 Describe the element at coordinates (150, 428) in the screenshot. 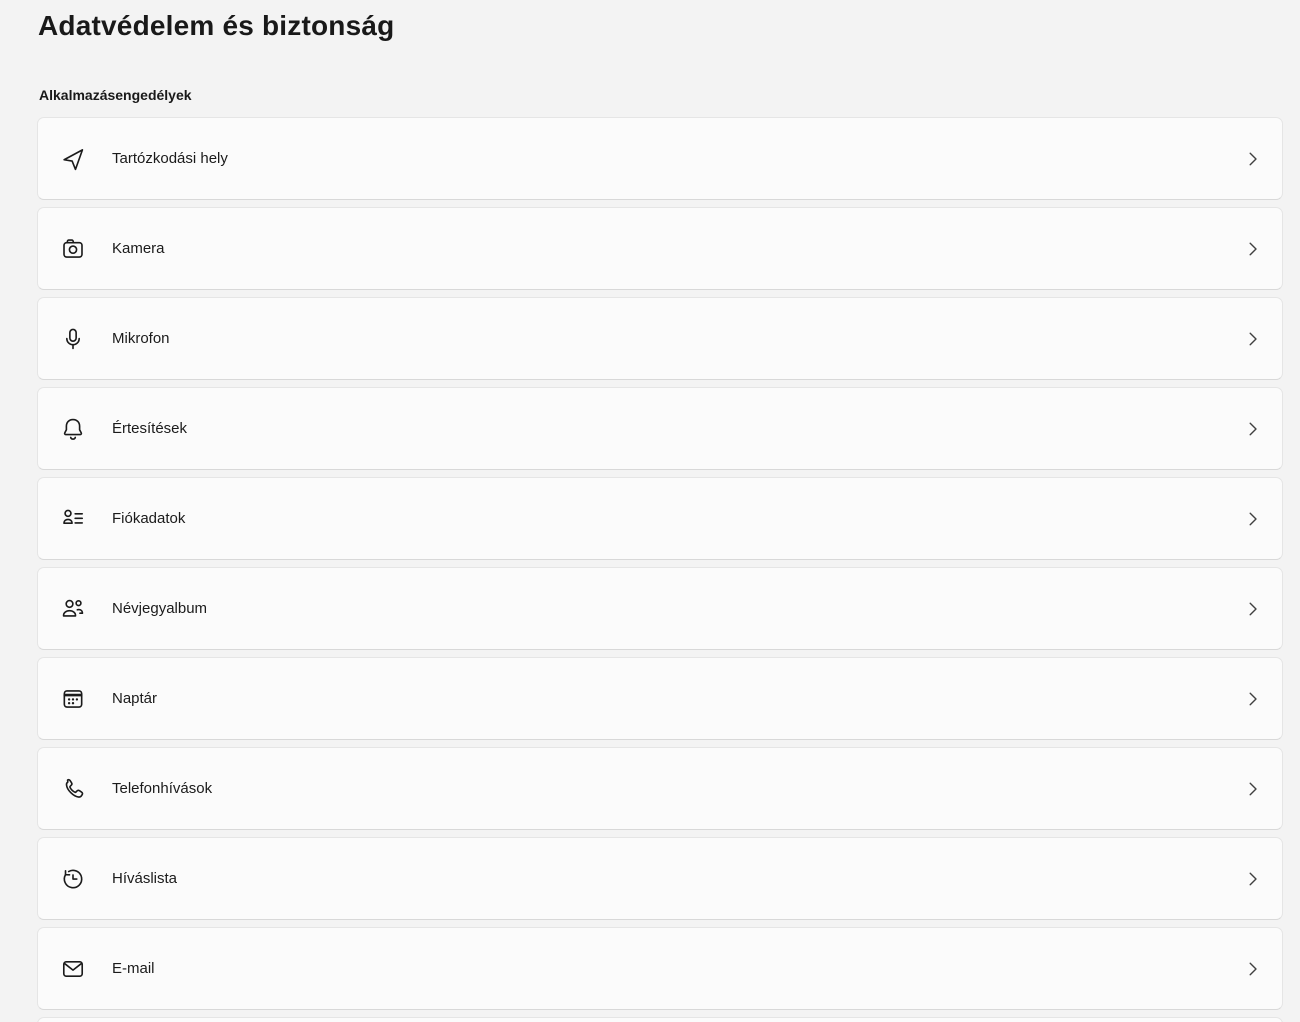

I see `list-item-label: Értesítések` at that location.